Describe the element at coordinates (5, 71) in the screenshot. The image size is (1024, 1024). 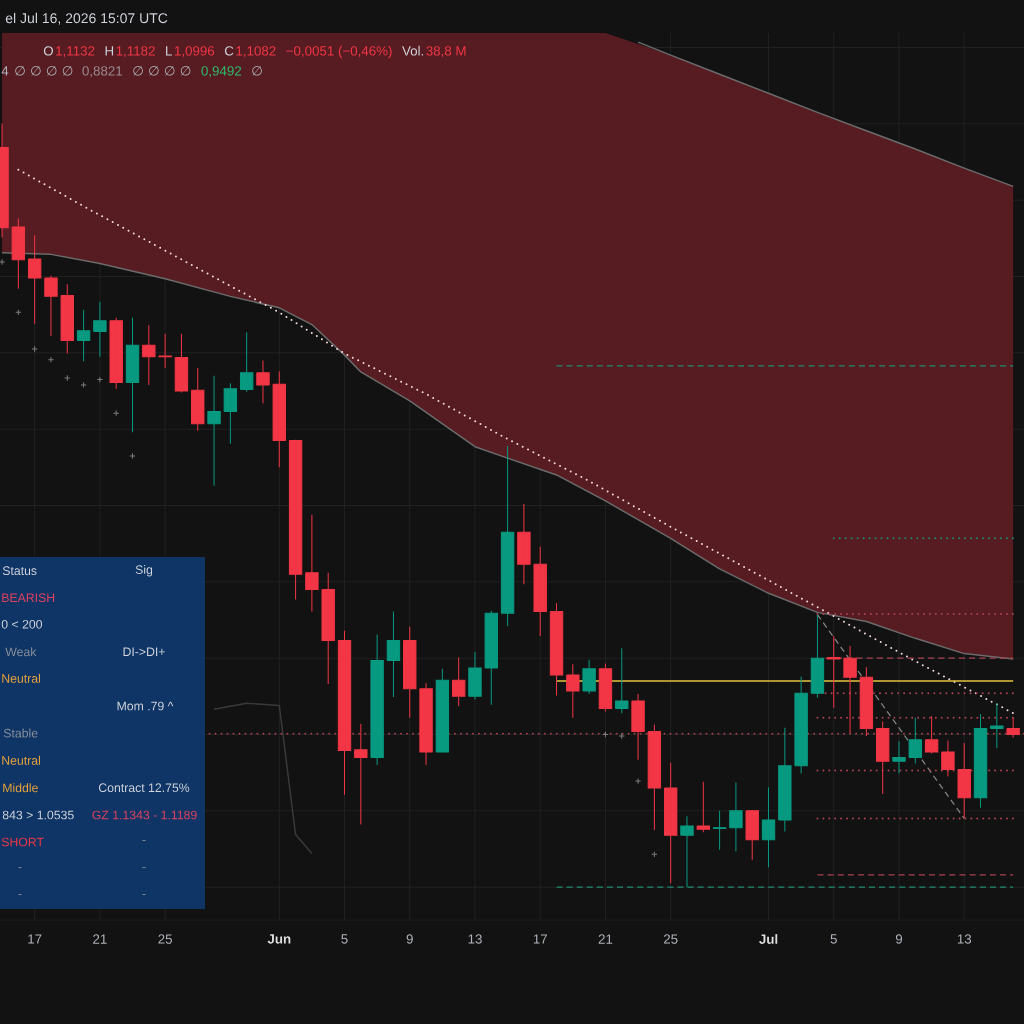
I see `text: 4` at that location.